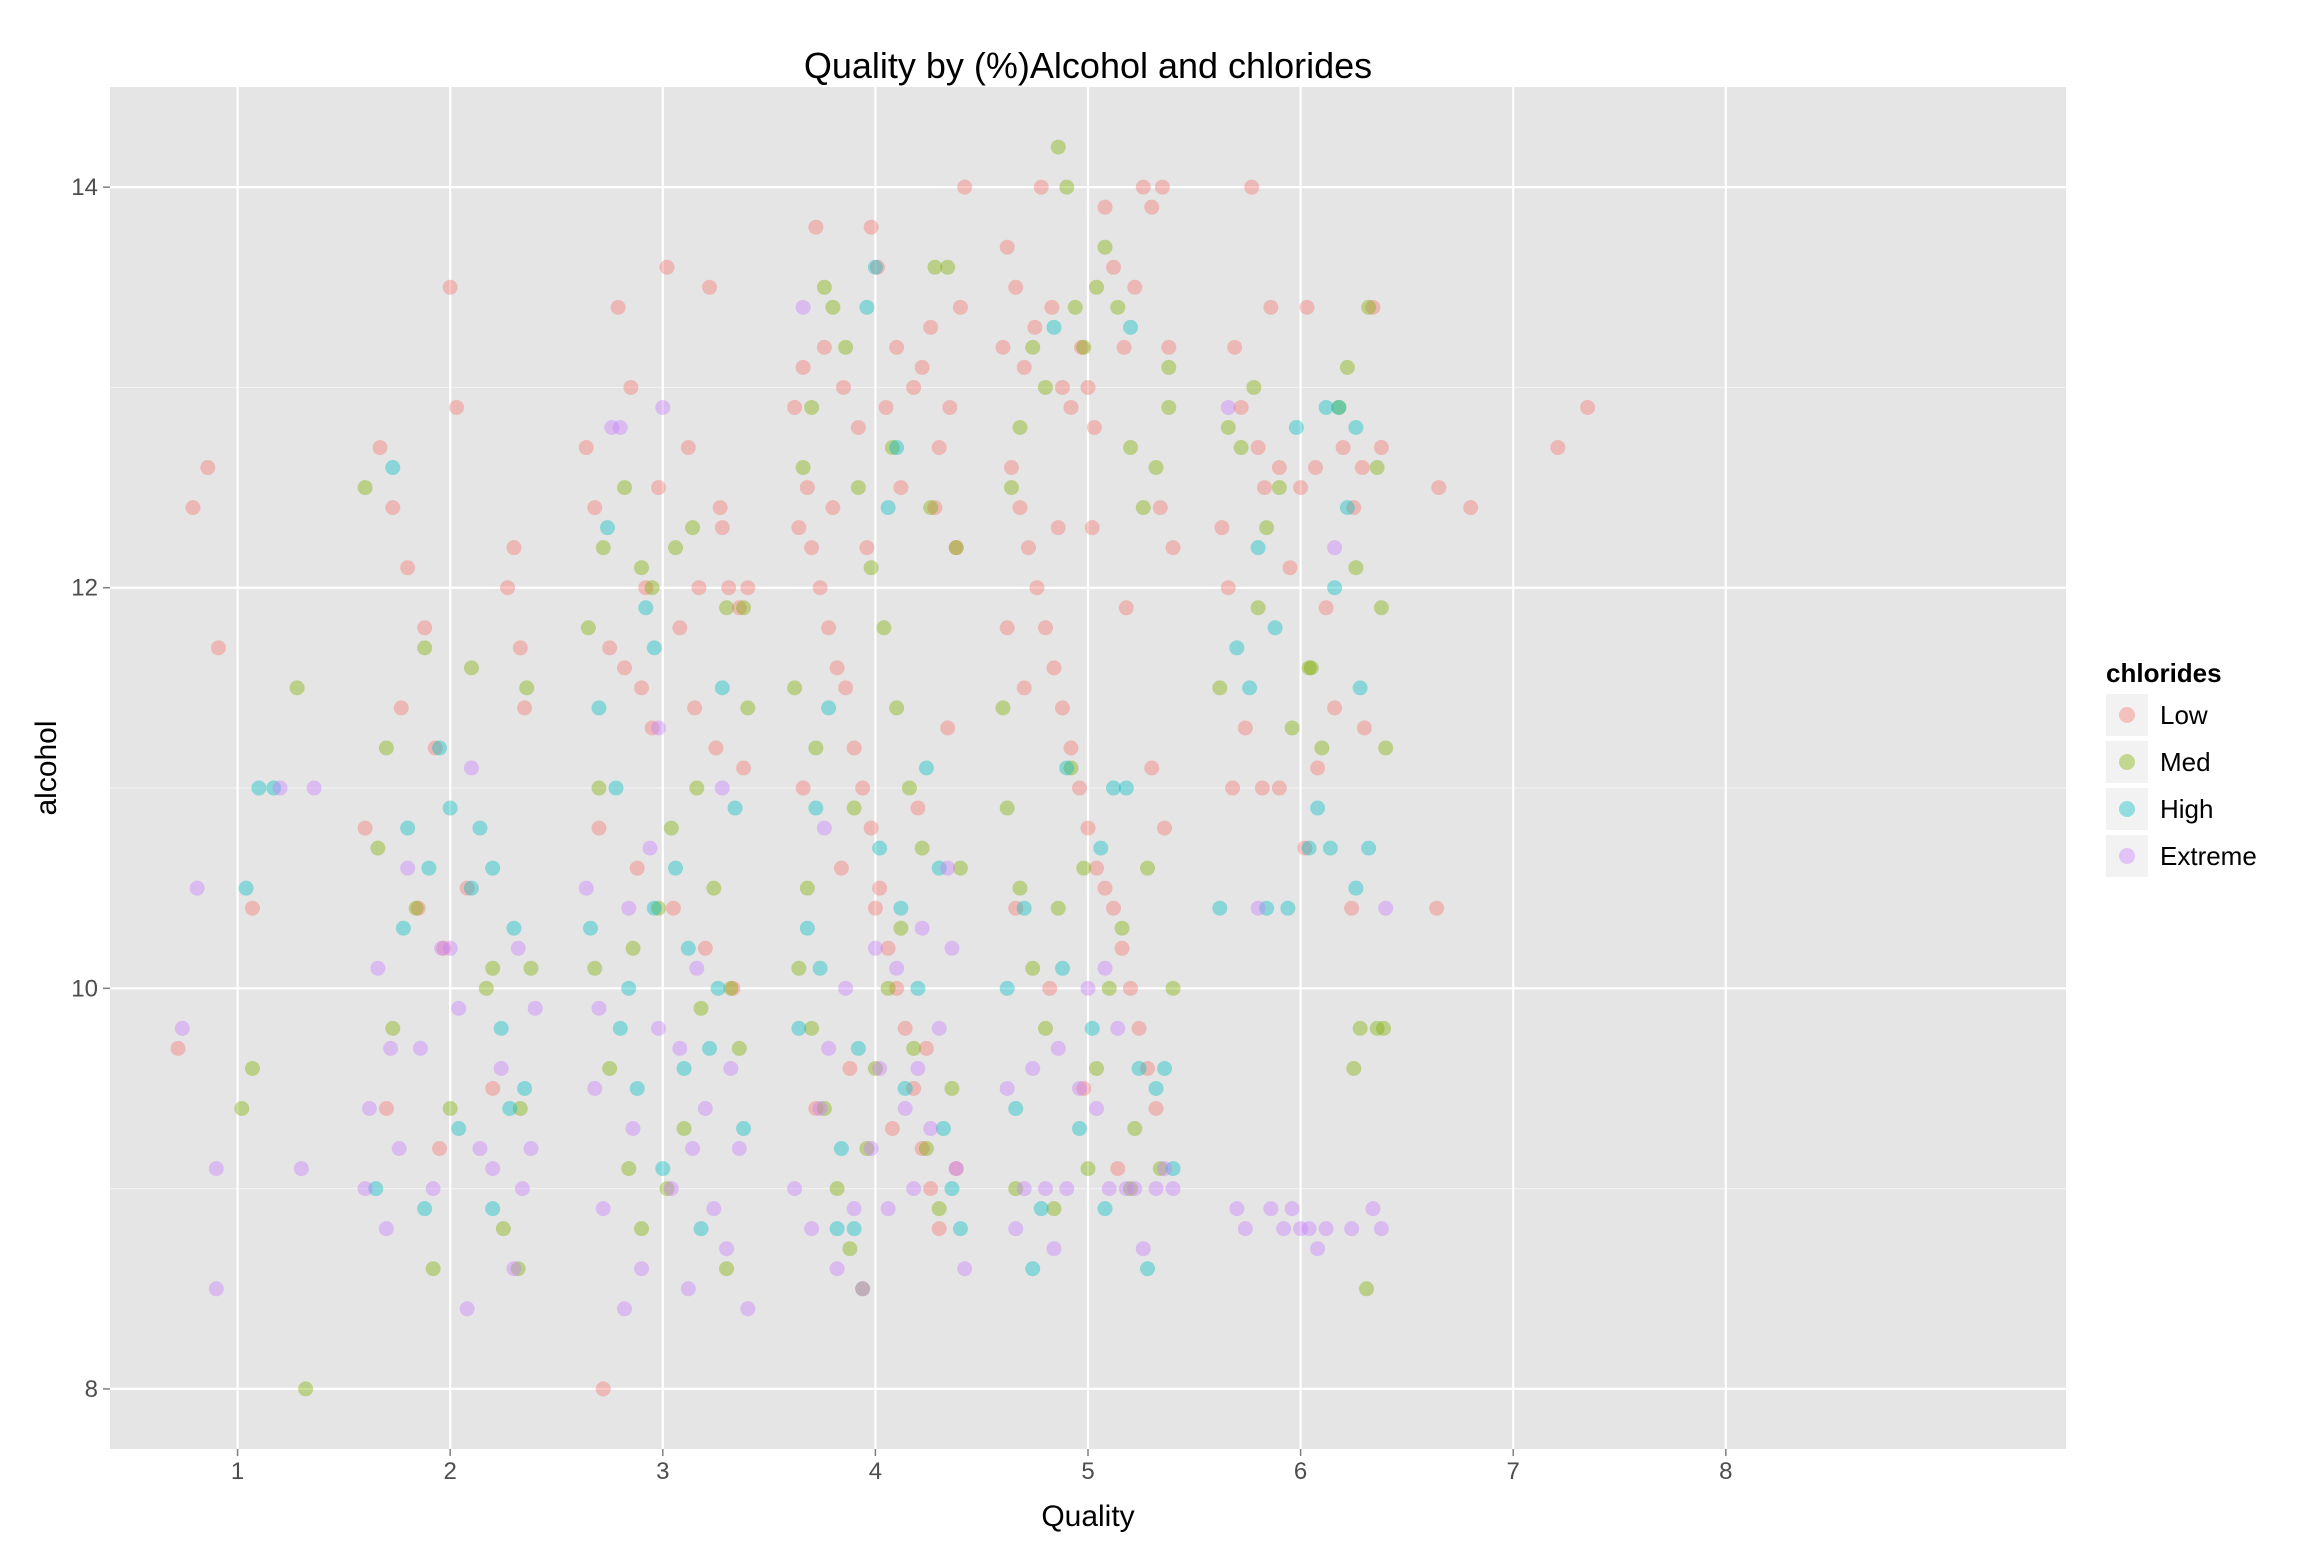  Describe the element at coordinates (84, 588) in the screenshot. I see `y-tick-label: 12` at that location.